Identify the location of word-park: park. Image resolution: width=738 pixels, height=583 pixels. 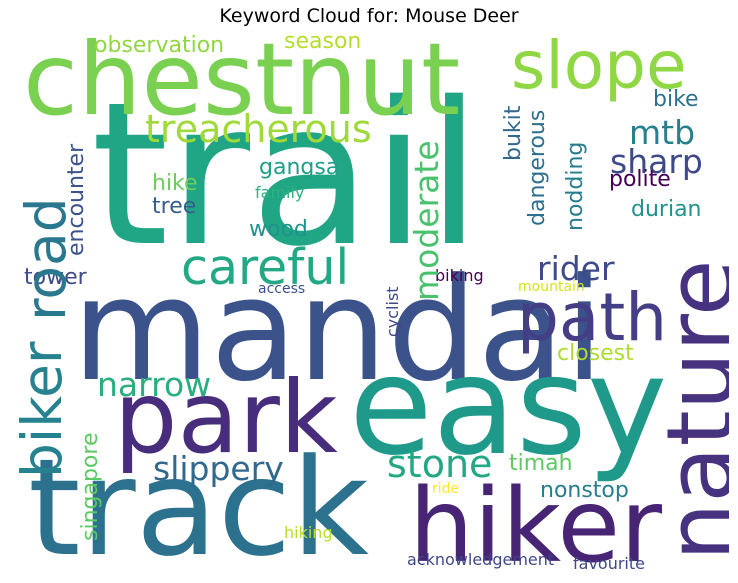
(226, 417).